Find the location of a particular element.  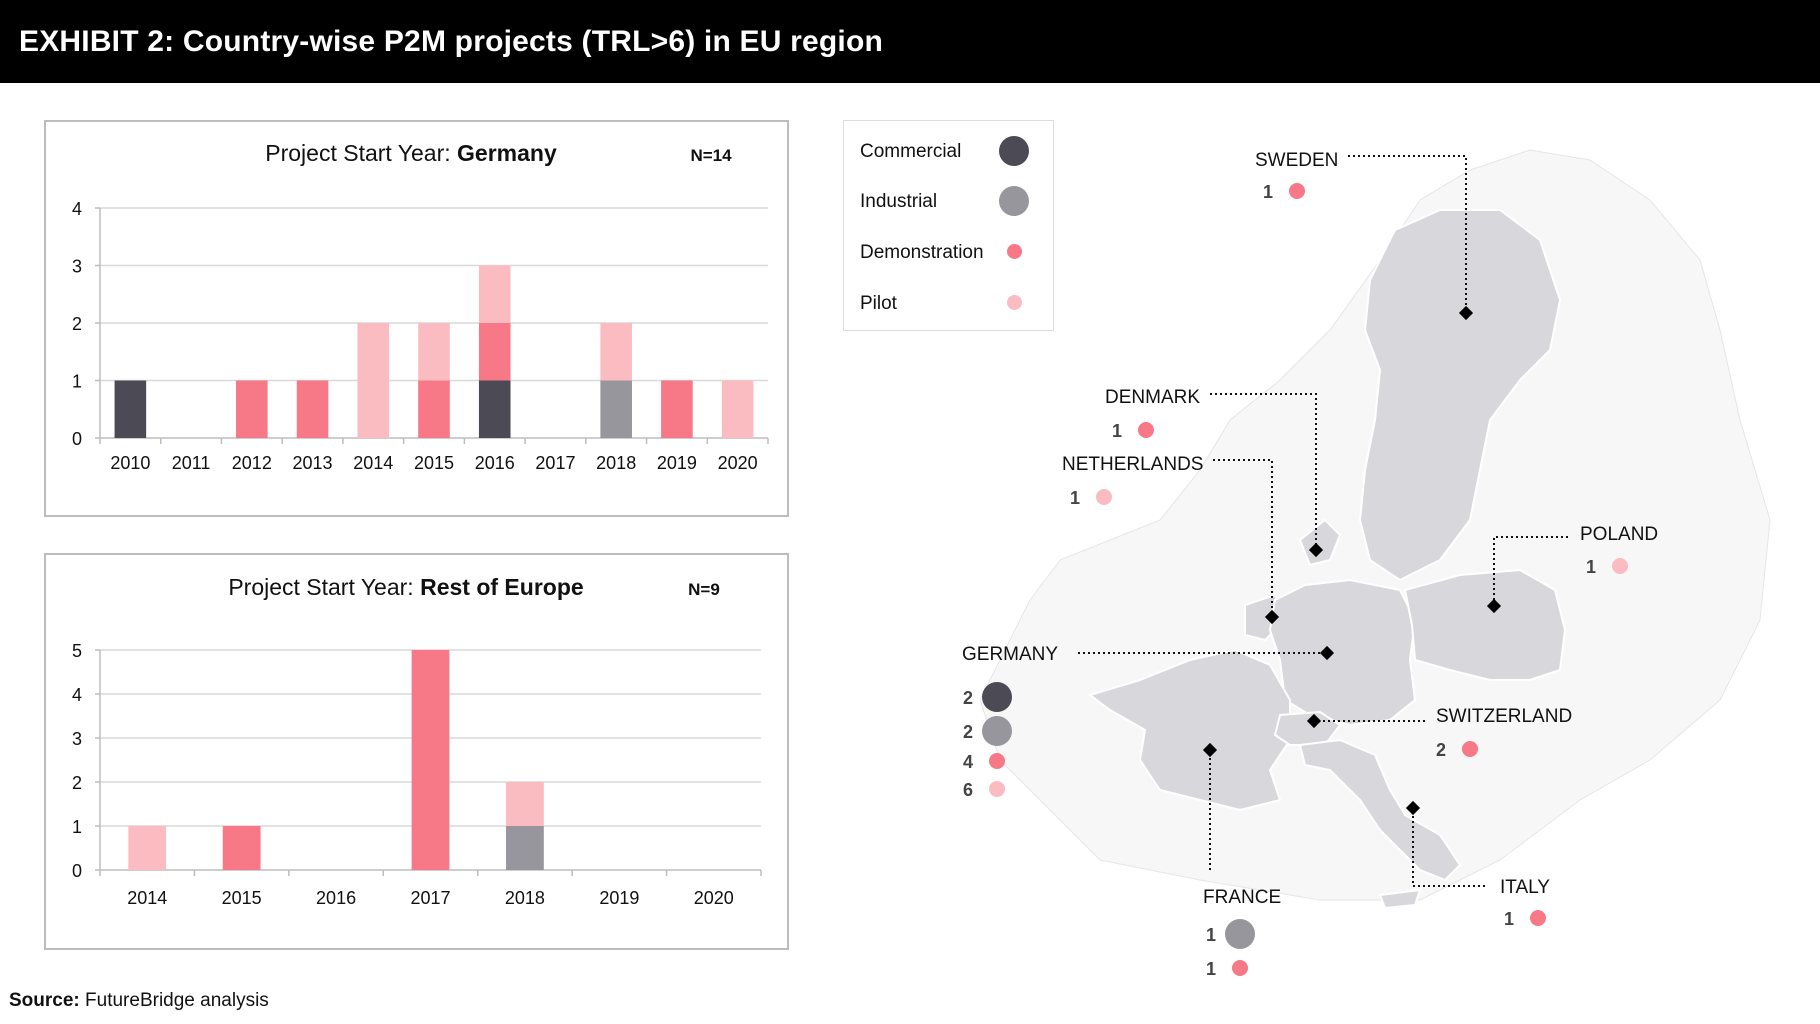

legend-label-industrial: Industrial is located at coordinates (899, 201).